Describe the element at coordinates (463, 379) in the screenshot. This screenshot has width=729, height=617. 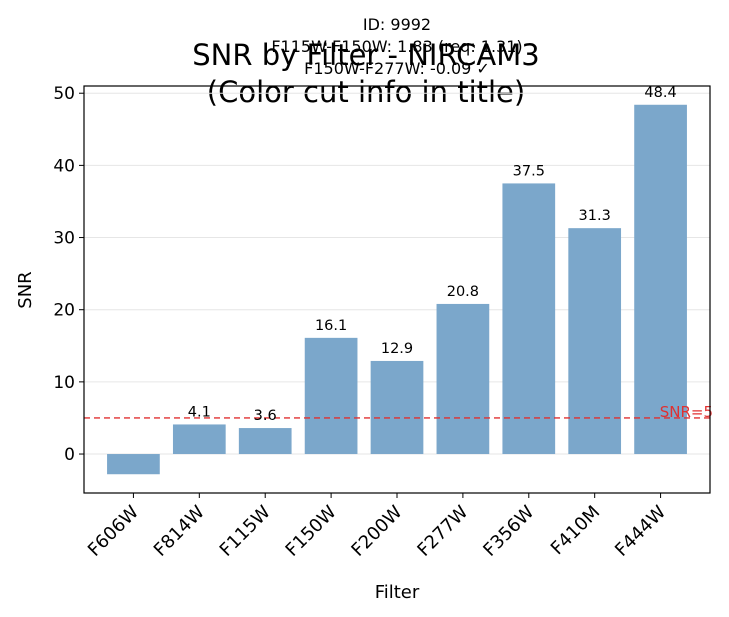
I see `bar-F277W` at that location.